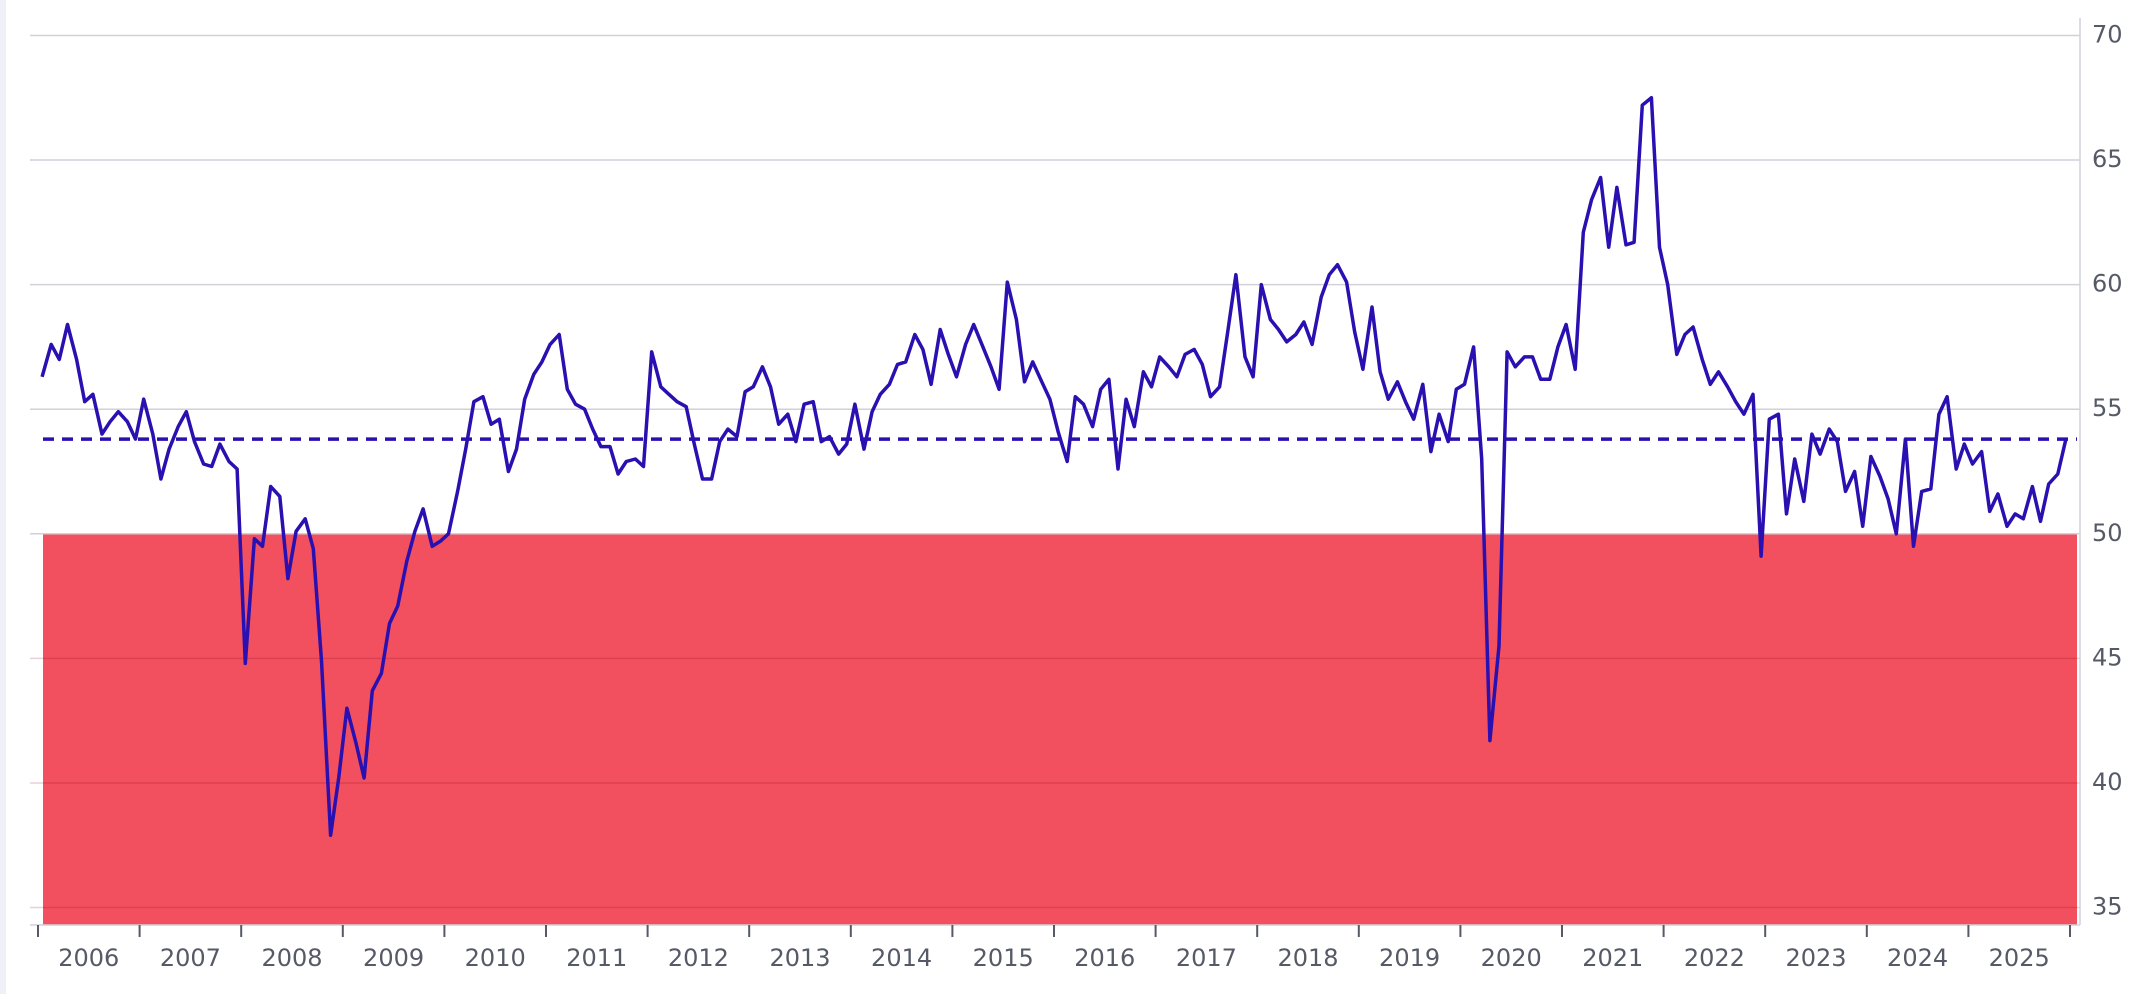  Describe the element at coordinates (1815, 958) in the screenshot. I see `x-tick-label: 2023` at that location.